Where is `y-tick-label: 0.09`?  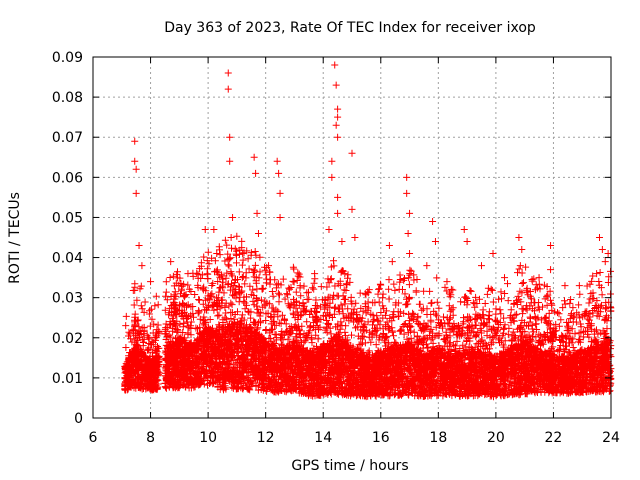 y-tick-label: 0.09 is located at coordinates (67, 58).